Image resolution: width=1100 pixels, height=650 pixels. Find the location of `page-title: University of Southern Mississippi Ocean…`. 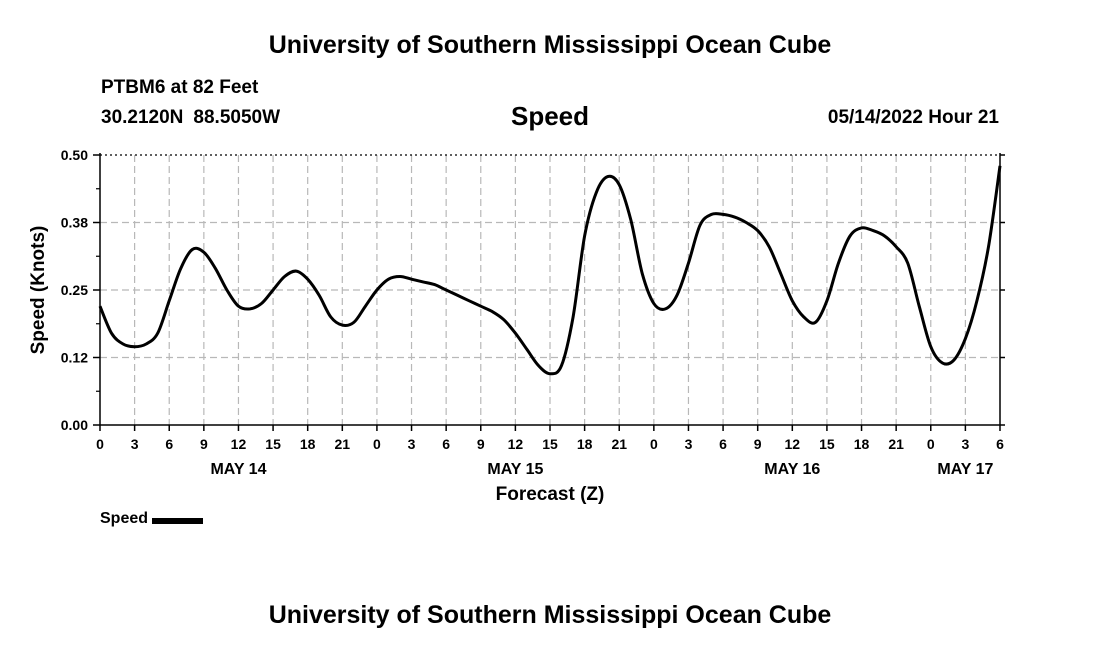

page-title: University of Southern Mississippi Ocean… is located at coordinates (550, 45).